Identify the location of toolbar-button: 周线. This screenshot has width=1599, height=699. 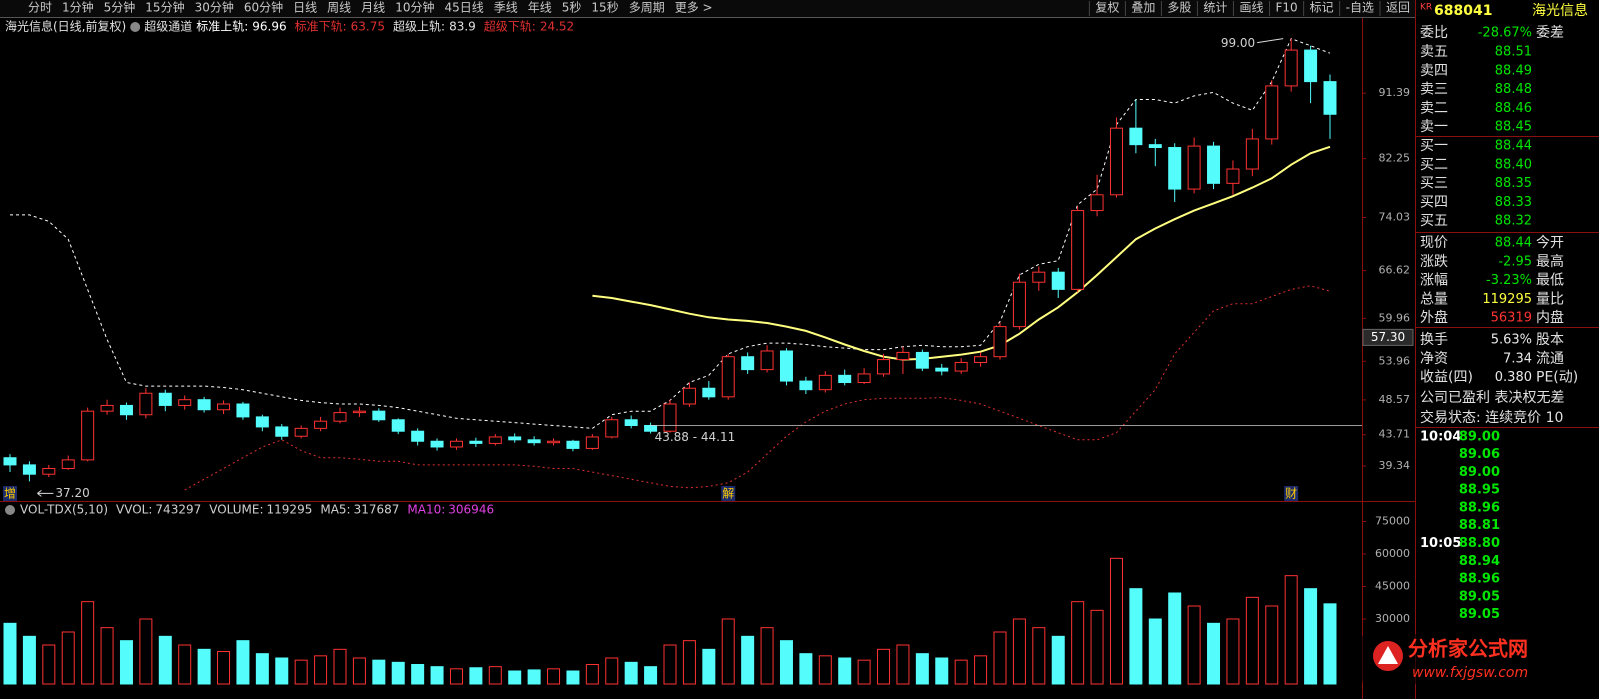
(339, 8).